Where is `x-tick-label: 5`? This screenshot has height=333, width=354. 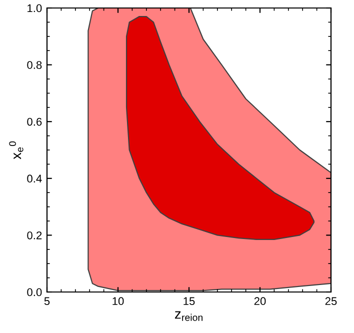
x-tick-label: 5 is located at coordinates (47, 301).